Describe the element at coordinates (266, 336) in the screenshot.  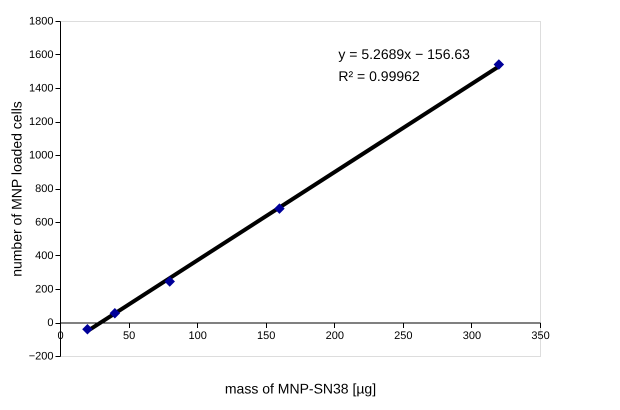
I see `x-tick-label: 150` at that location.